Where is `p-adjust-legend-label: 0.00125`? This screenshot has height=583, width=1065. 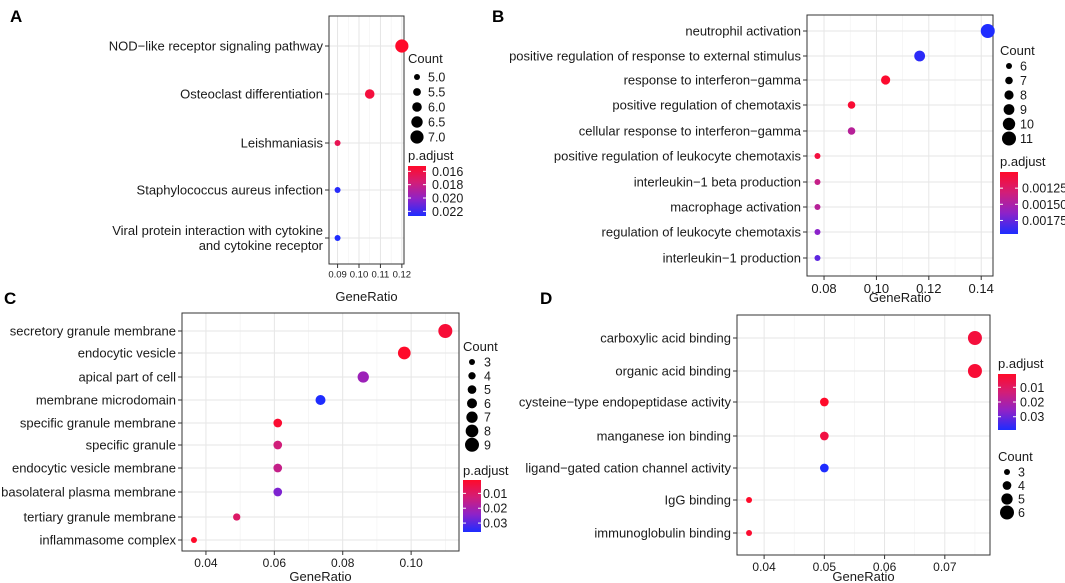
p-adjust-legend-label: 0.00125 is located at coordinates (1043, 189).